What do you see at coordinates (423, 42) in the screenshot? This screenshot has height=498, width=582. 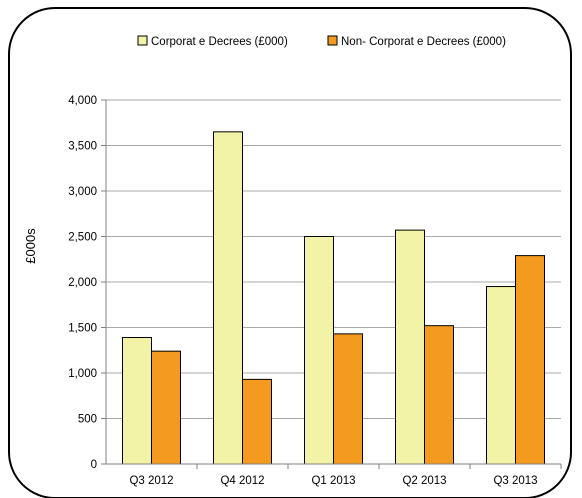 I see `legend-label-non-corporate: Non- Corporat e Decrees (£000)` at bounding box center [423, 42].